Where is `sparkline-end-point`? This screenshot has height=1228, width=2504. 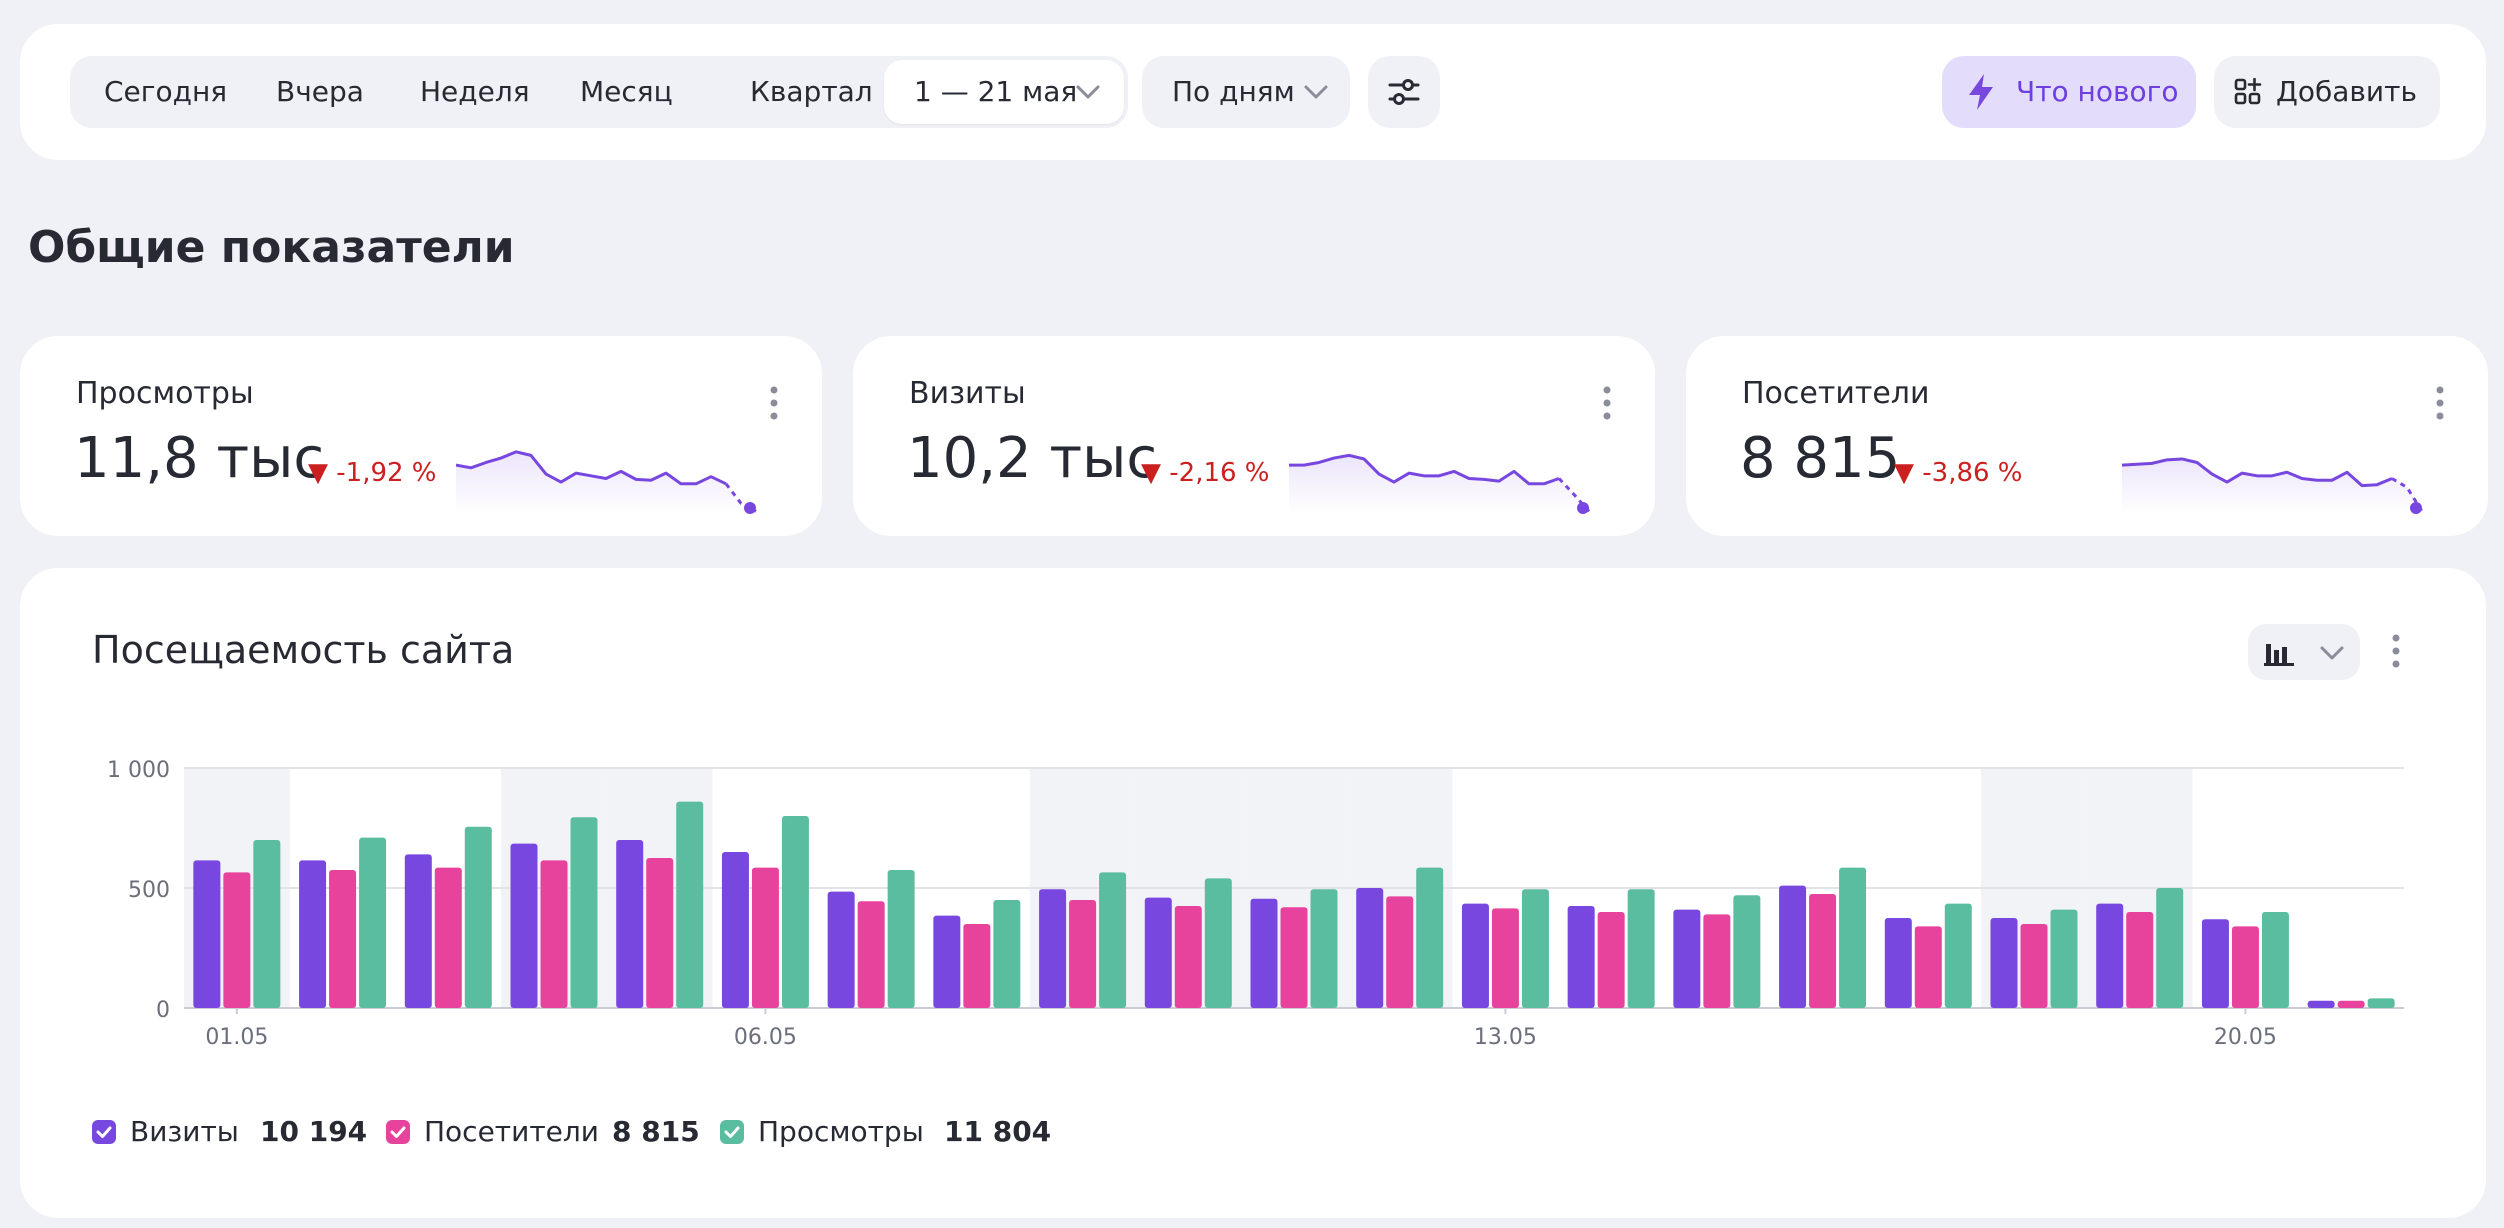
sparkline-end-point is located at coordinates (750, 508).